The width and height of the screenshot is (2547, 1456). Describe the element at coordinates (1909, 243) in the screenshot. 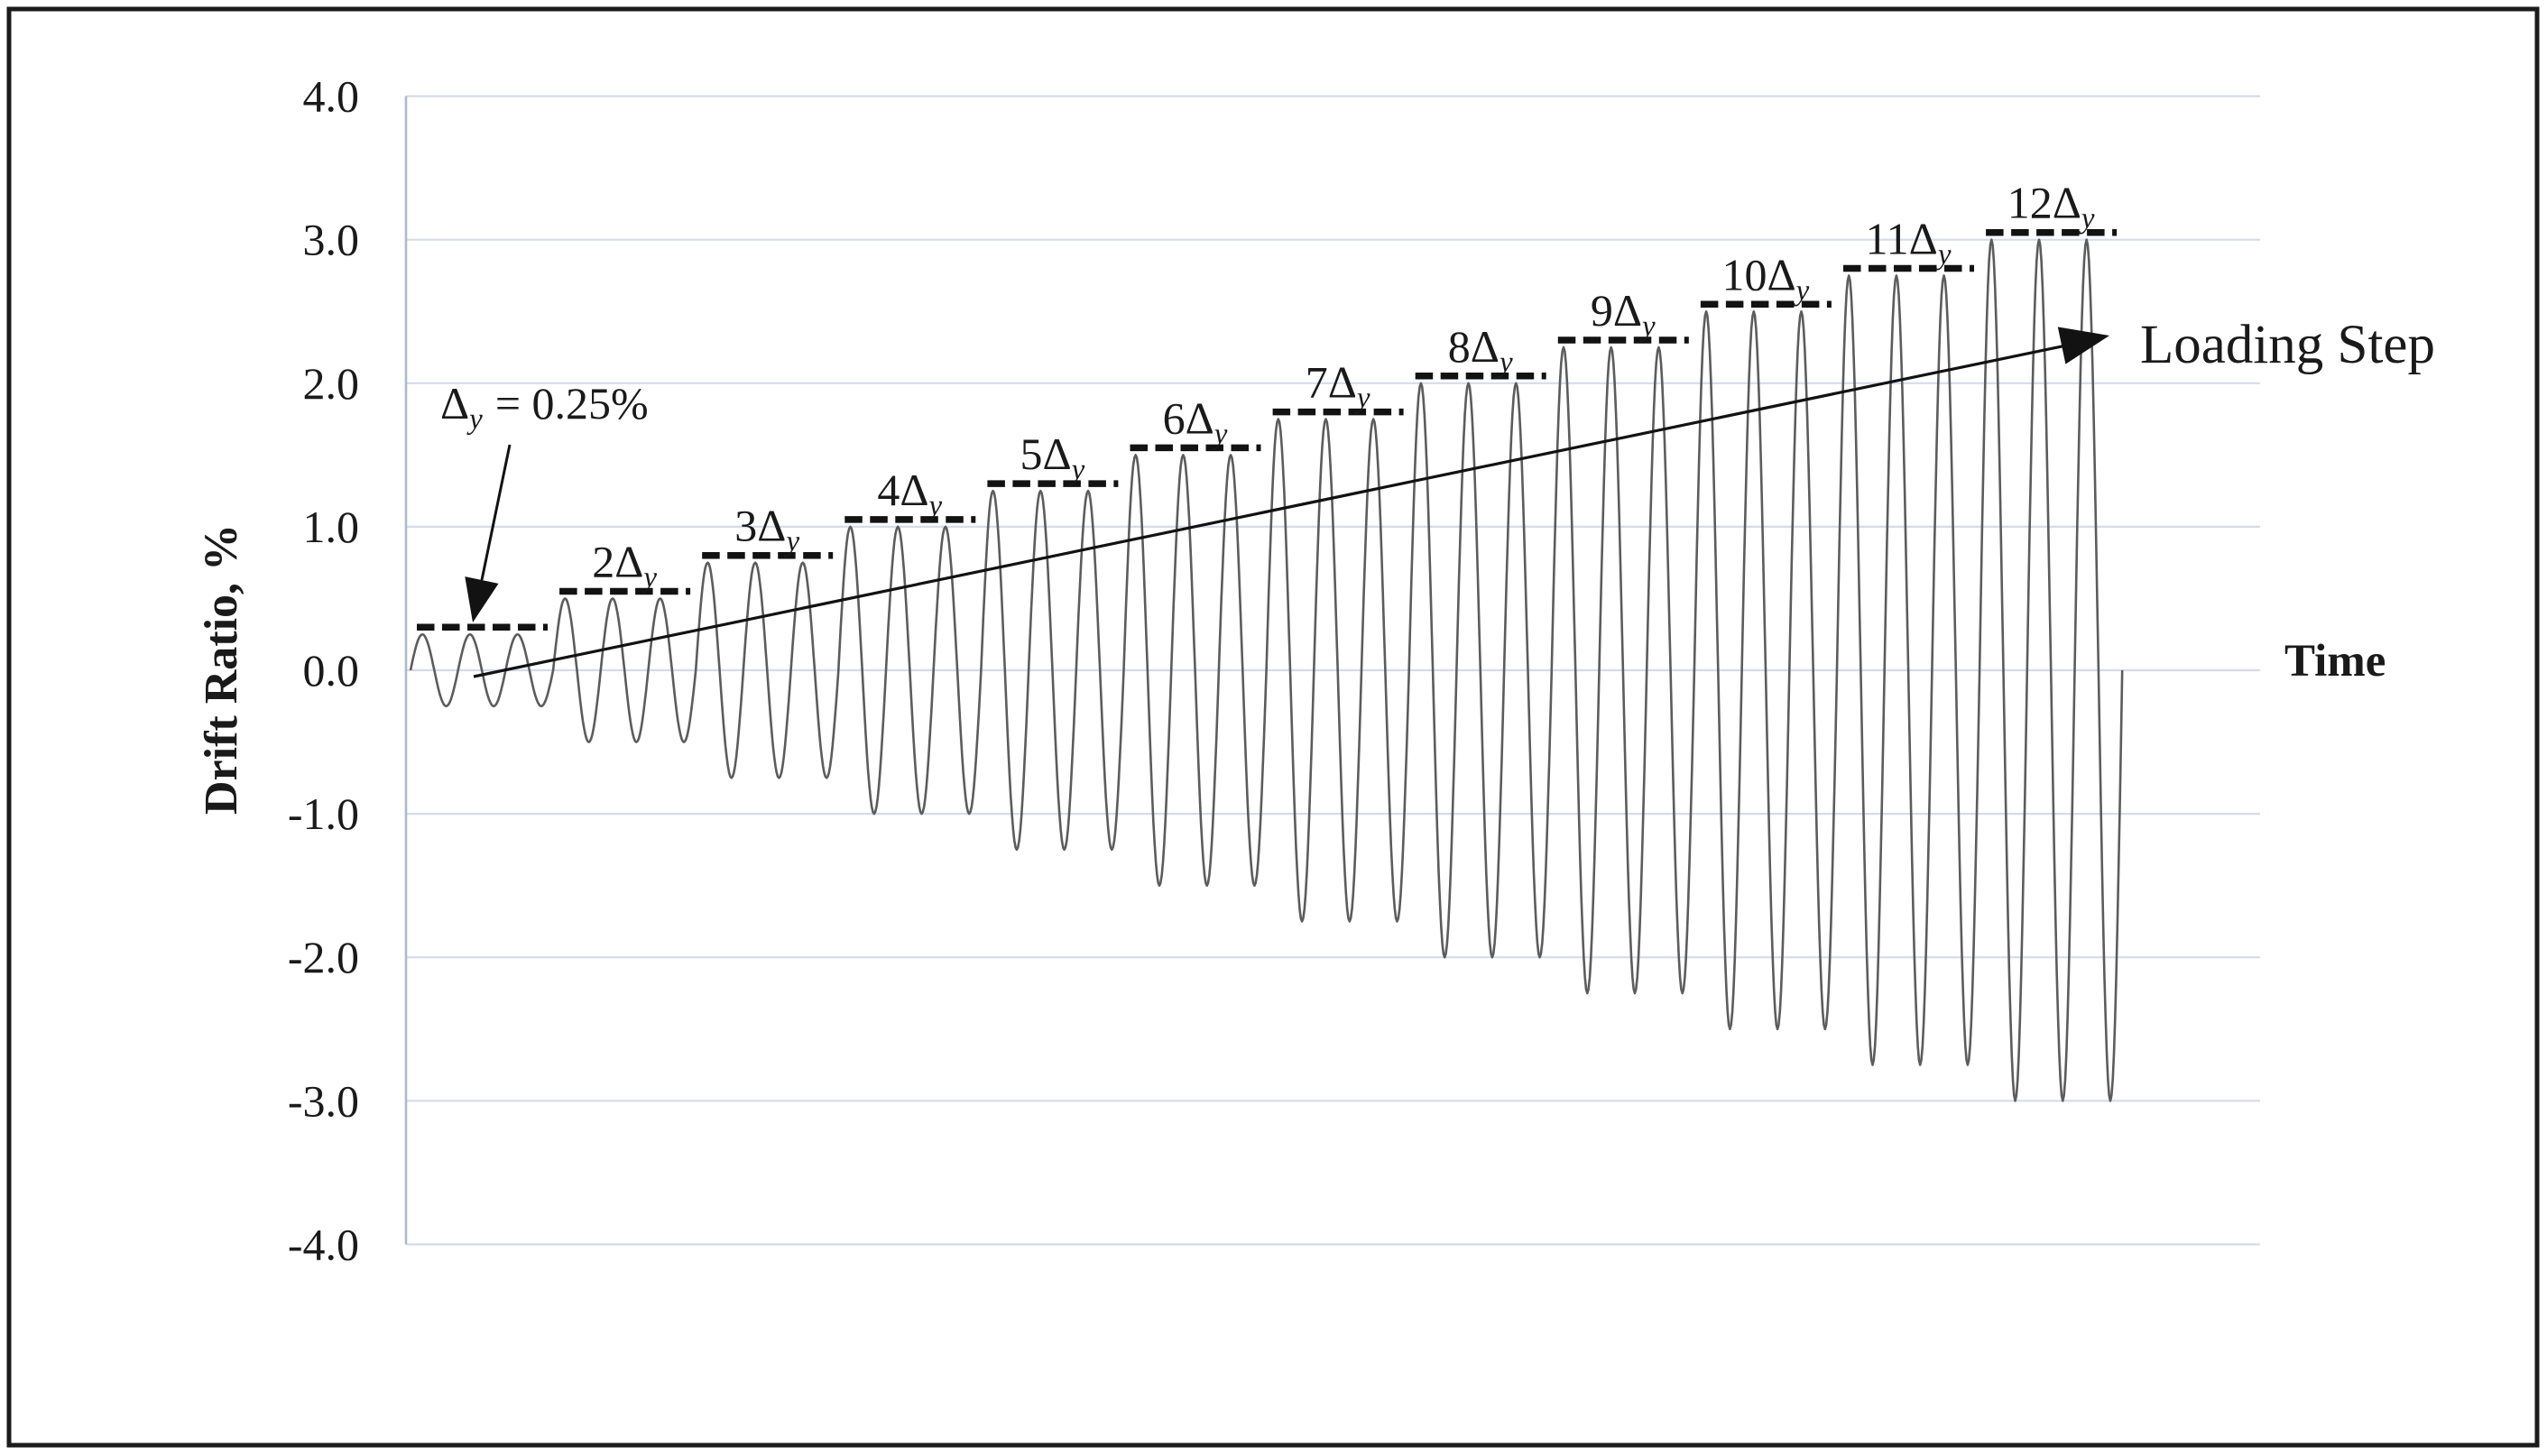

I see `step-label: 11Δy` at that location.